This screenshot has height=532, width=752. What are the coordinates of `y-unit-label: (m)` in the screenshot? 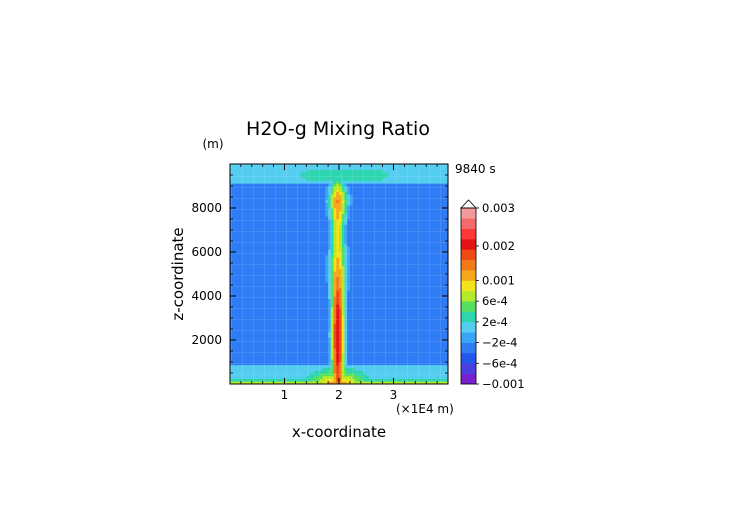 It's located at (212, 144).